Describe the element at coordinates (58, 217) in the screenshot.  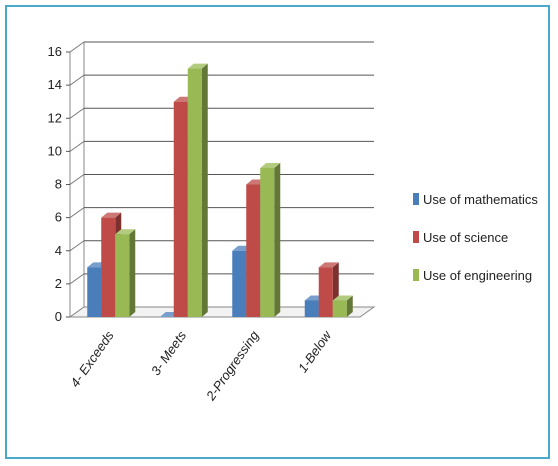
I see `y-tick-label: 6` at that location.